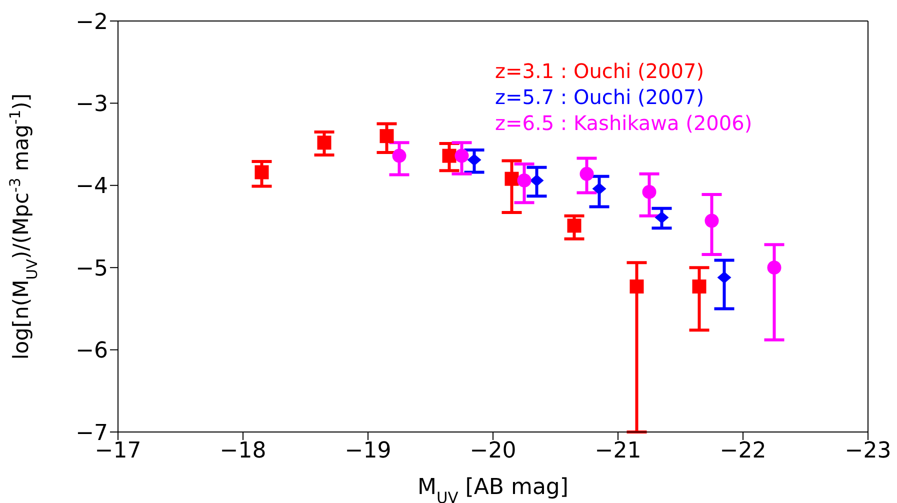 The image size is (897, 503). I want to click on text: z=3.1 : Ouchi (2007), so click(600, 71).